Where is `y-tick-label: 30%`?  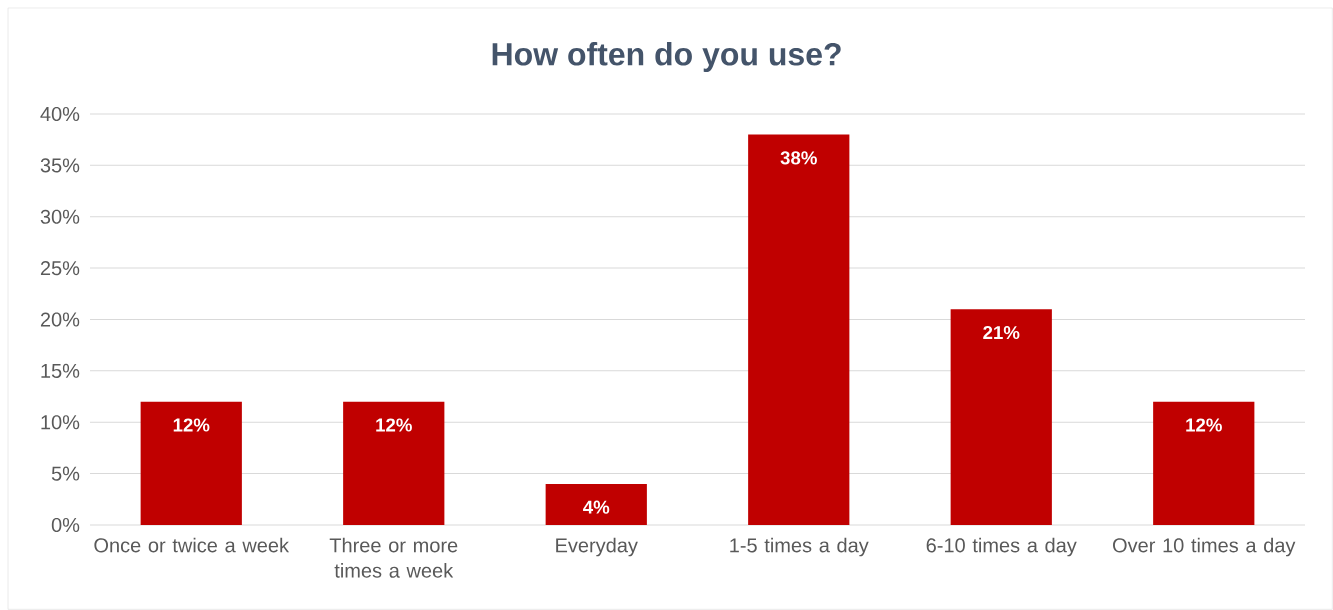
y-tick-label: 30% is located at coordinates (60, 216).